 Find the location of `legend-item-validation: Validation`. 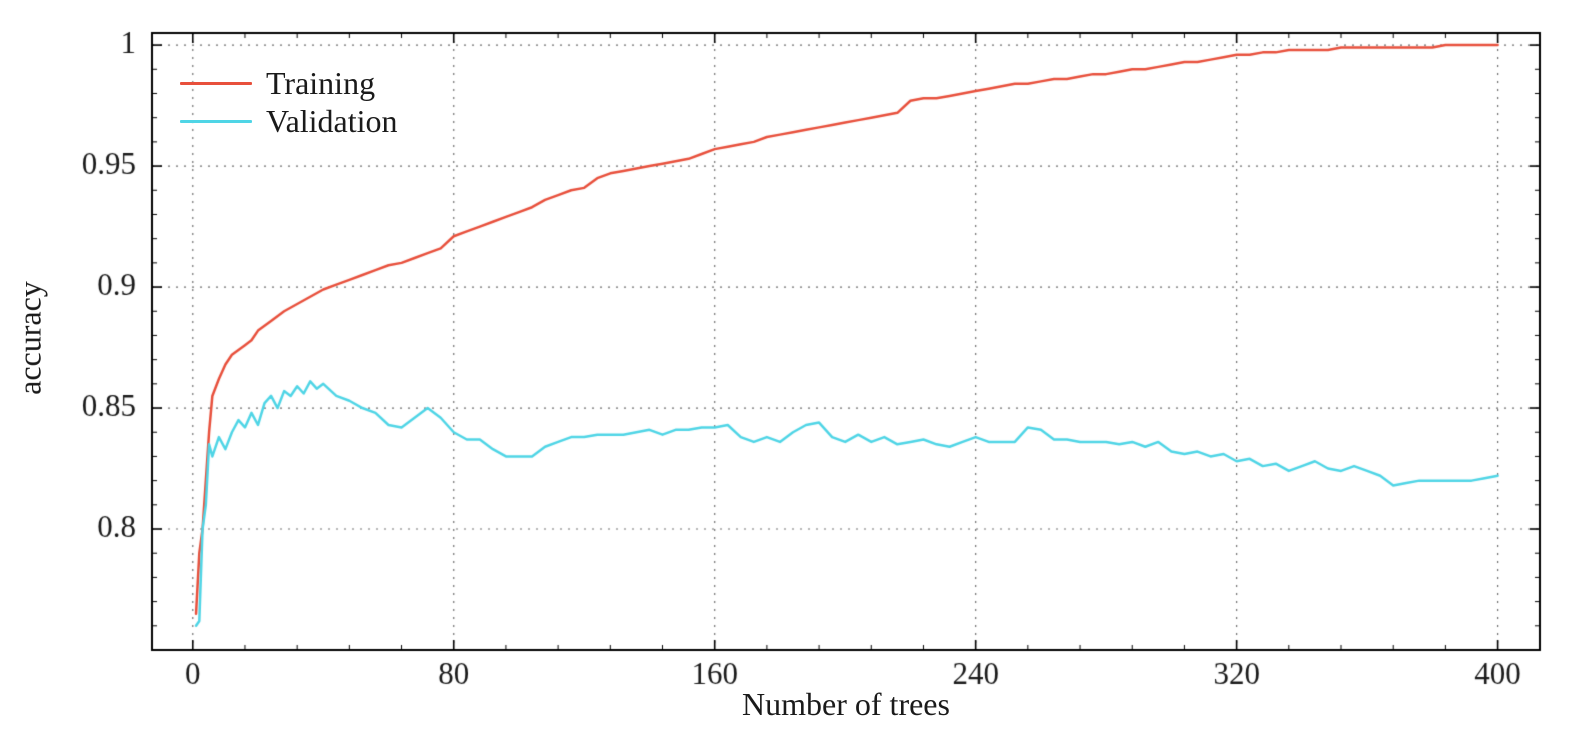

legend-item-validation: Validation is located at coordinates (289, 121).